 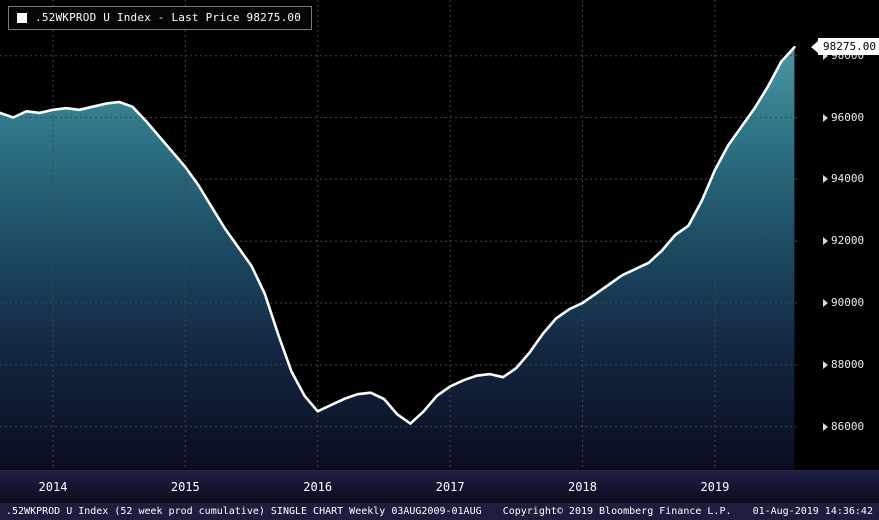 What do you see at coordinates (848, 117) in the screenshot?
I see `y-tick-value: 96000` at bounding box center [848, 117].